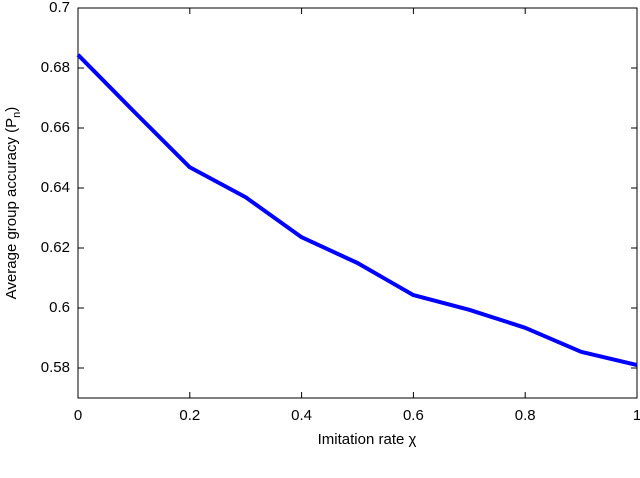 This screenshot has height=478, width=640. I want to click on x-tick-label: 0.6, so click(413, 415).